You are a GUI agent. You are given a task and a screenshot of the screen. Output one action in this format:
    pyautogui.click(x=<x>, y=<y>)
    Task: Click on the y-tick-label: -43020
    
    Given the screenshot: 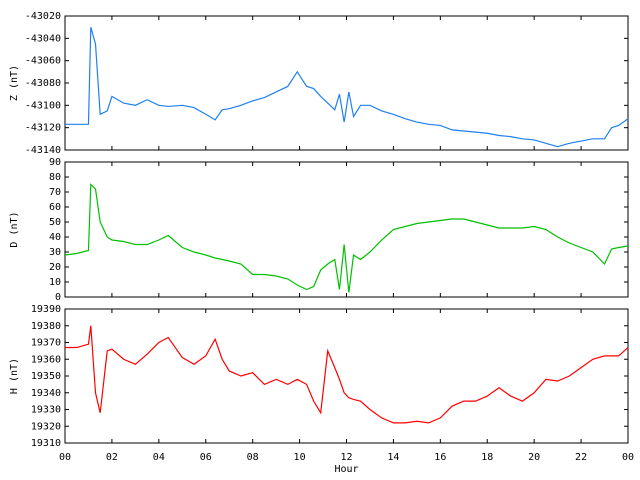 What is the action you would take?
    pyautogui.click(x=43, y=16)
    